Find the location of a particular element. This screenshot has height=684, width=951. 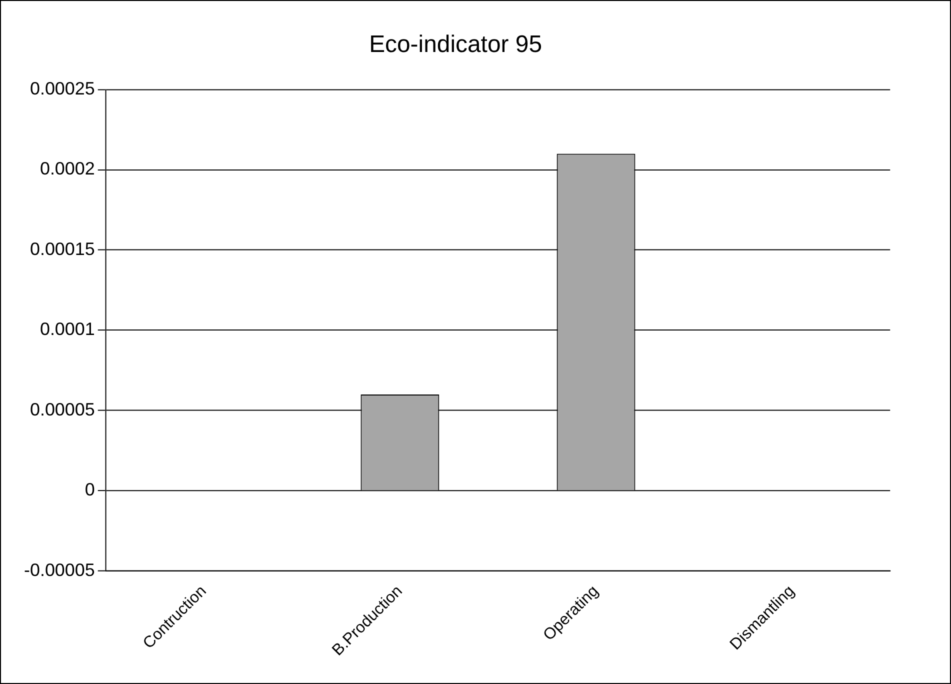

y-tick-label: 0.00005 is located at coordinates (62, 409).